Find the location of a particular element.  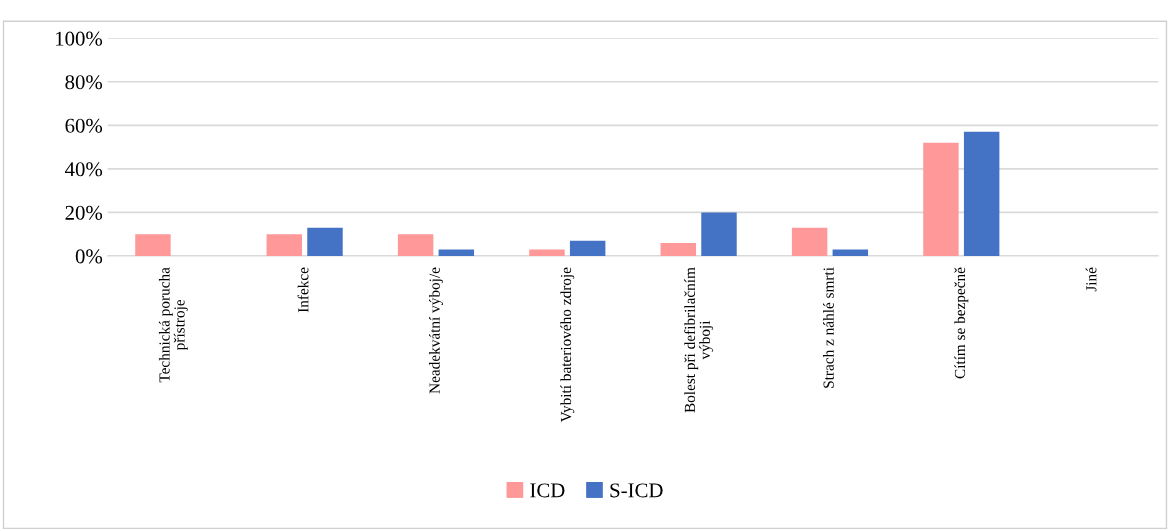

x-tick-label: Vybití bateriového zdroje is located at coordinates (567, 345).